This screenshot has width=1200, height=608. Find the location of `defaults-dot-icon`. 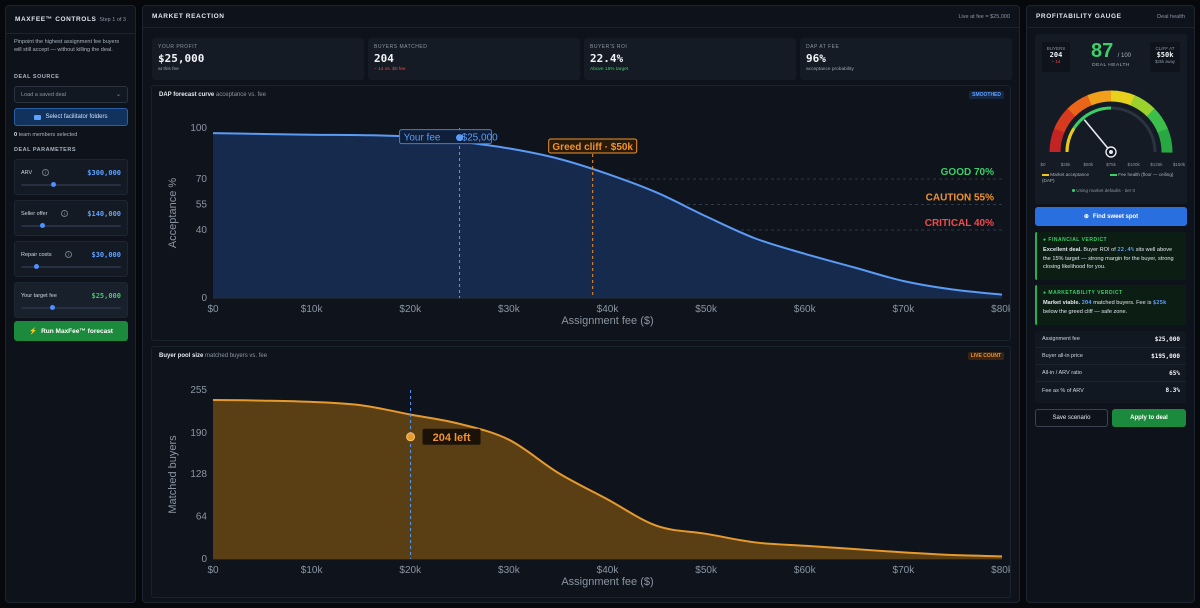

defaults-dot-icon is located at coordinates (1073, 190).